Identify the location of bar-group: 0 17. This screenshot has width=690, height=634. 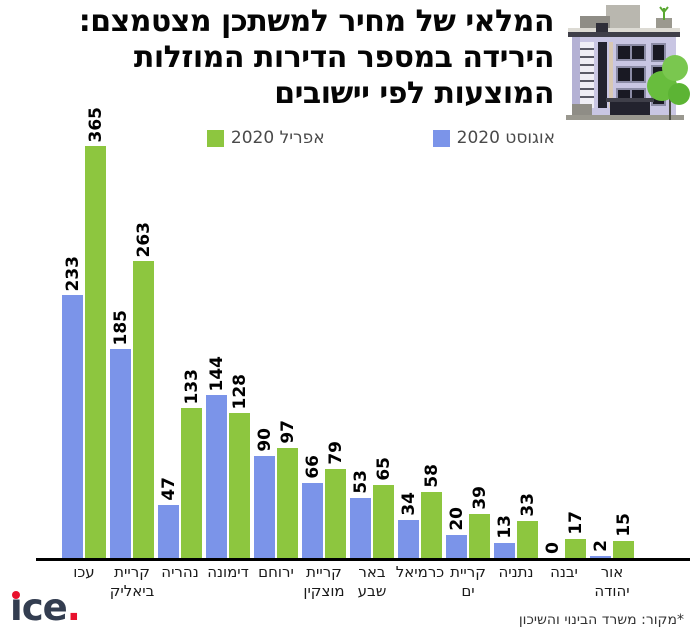
(564, 534).